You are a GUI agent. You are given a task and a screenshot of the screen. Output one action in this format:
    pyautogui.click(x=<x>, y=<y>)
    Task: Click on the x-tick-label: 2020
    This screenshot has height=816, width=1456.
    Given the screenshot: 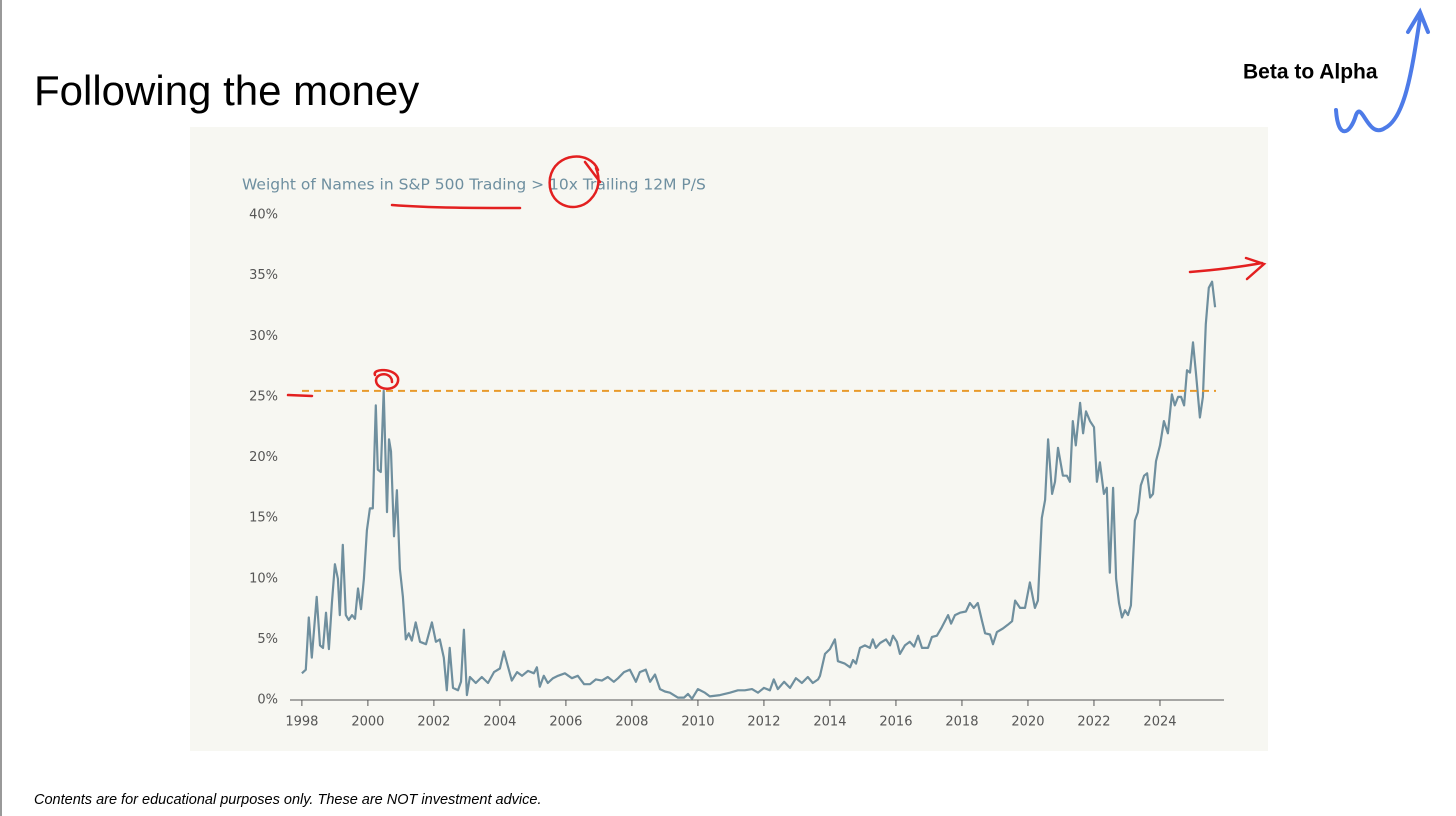 What is the action you would take?
    pyautogui.click(x=1027, y=722)
    